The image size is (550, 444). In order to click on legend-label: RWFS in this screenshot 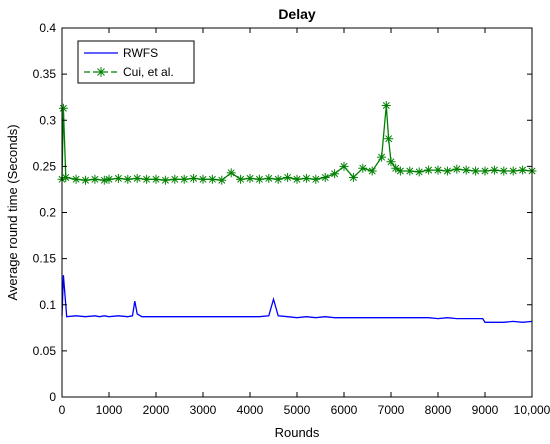, I will do `click(140, 53)`.